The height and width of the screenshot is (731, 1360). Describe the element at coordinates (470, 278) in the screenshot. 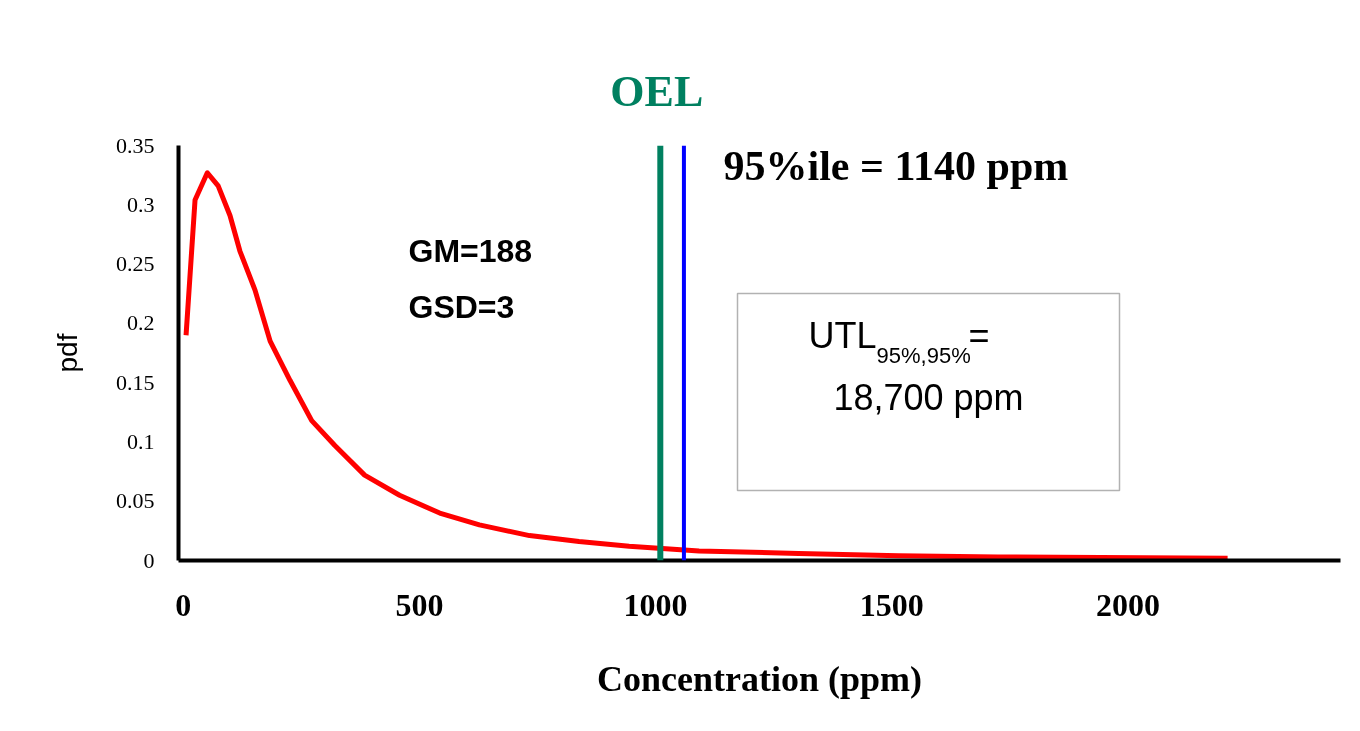

I see `annotation: GM=188 GSD=3` at that location.